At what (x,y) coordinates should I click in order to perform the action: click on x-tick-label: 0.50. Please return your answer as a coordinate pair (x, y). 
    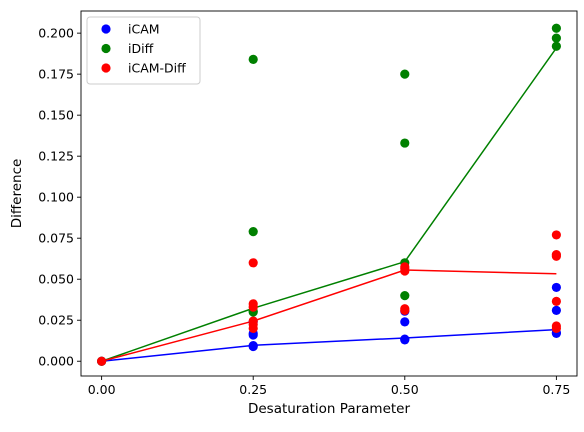
    Looking at the image, I should click on (405, 389).